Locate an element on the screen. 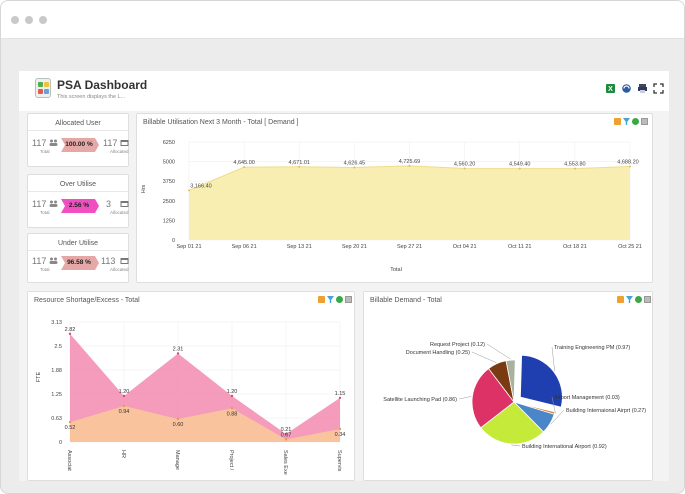  slice-label: Training Engineering PM (0.97) is located at coordinates (592, 348).